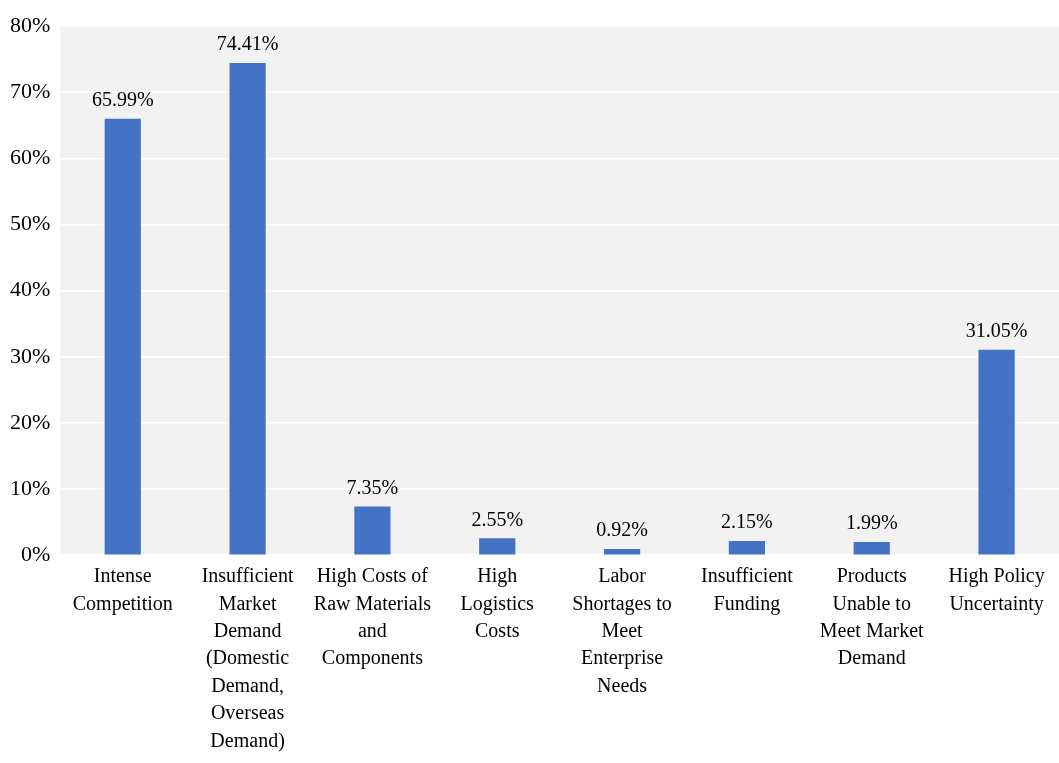 The width and height of the screenshot is (1059, 763). Describe the element at coordinates (996, 589) in the screenshot. I see `x-tick-label: High Policy Uncertainty` at that location.